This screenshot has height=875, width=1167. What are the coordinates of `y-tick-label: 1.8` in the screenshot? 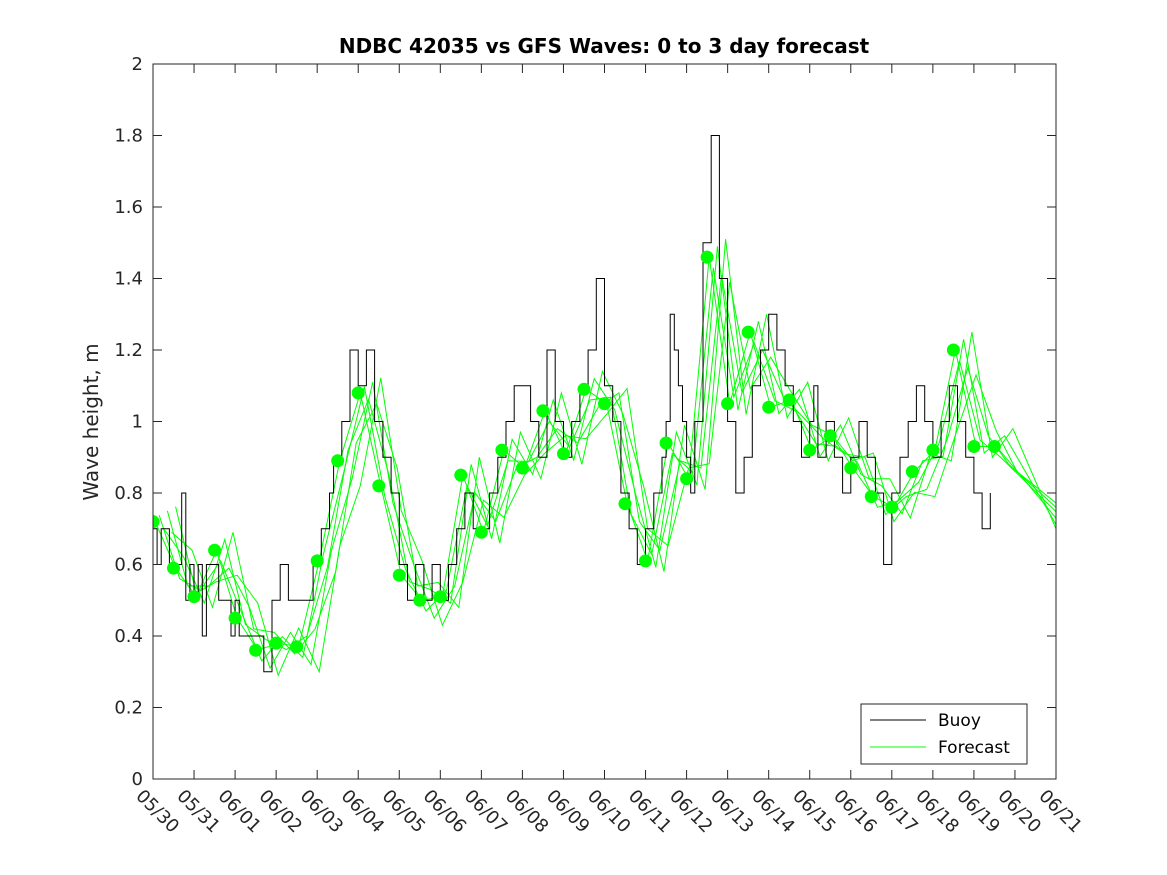 It's located at (128, 136).